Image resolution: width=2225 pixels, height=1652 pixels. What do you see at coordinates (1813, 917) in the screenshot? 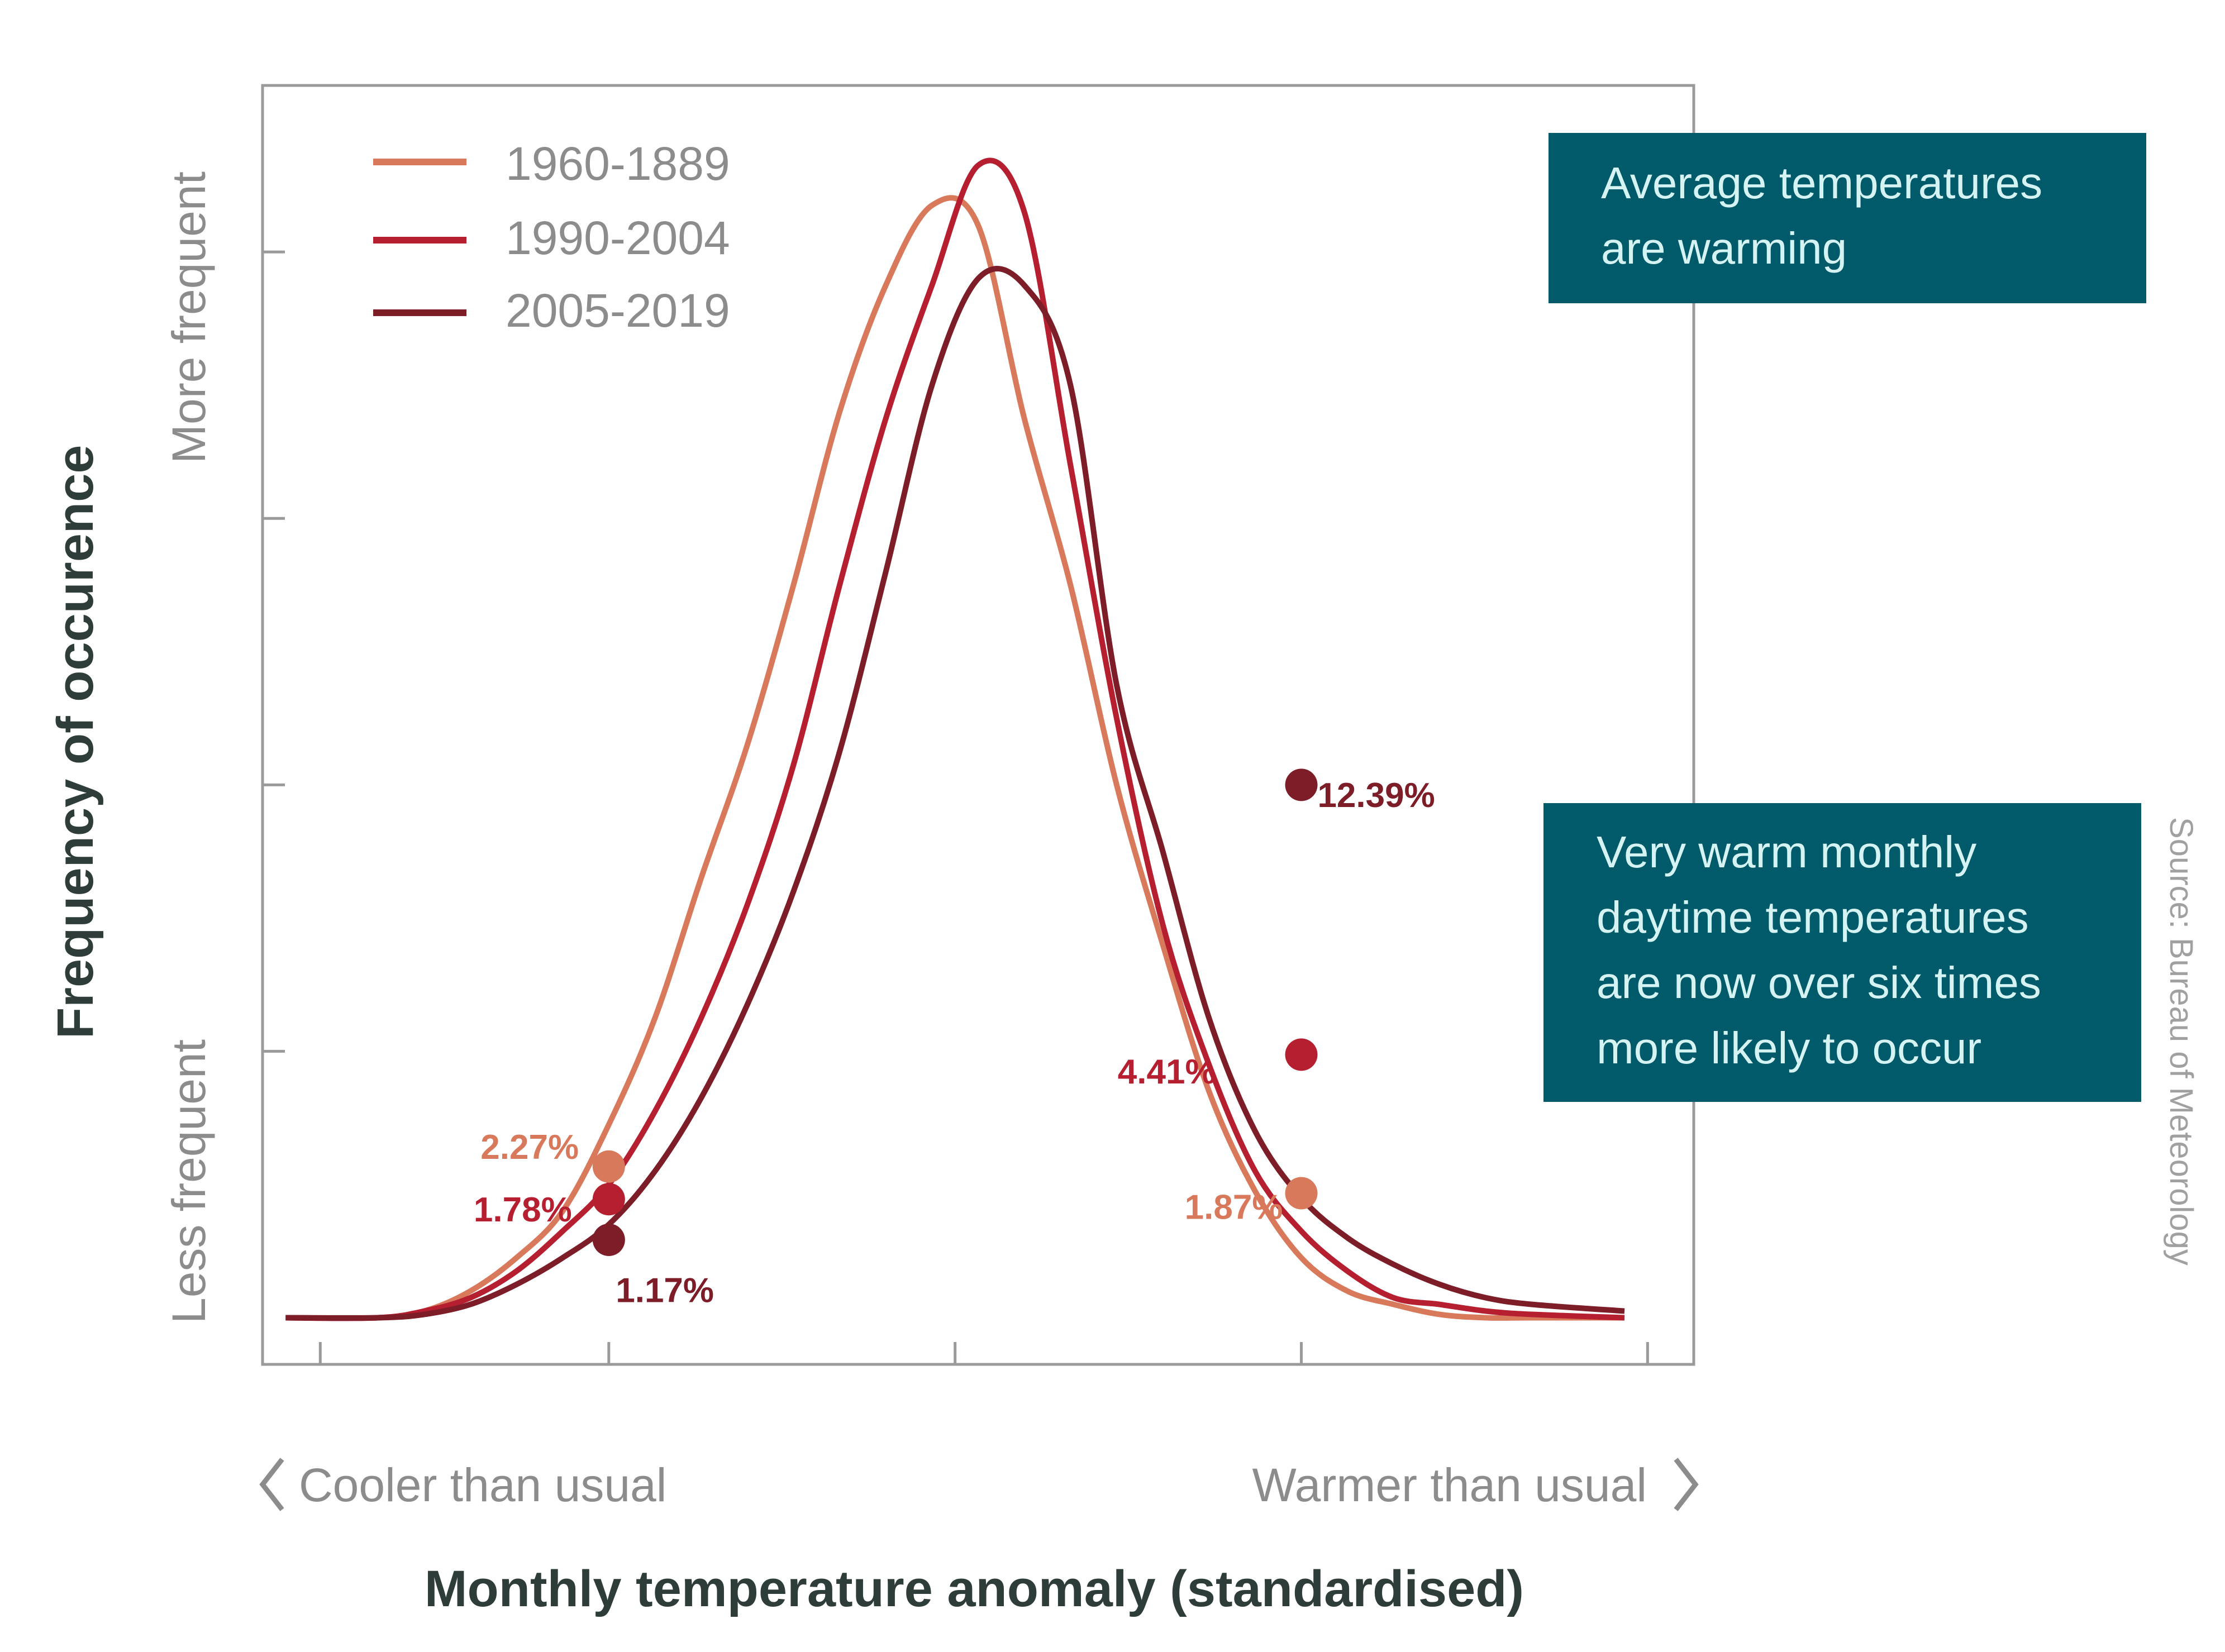
I see `callout-very-warm-line-2: daytime temperatures` at bounding box center [1813, 917].